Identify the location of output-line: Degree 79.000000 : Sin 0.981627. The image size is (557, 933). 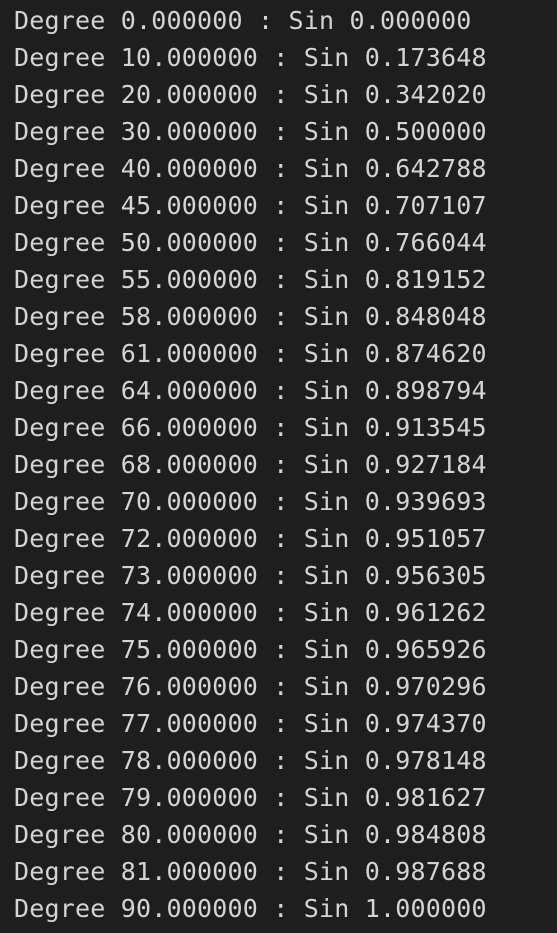
(250, 797).